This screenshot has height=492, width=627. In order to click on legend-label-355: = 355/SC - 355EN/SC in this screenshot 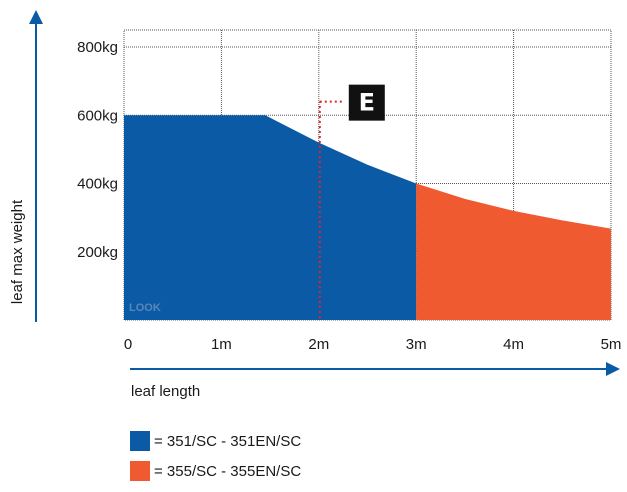, I will do `click(227, 471)`.